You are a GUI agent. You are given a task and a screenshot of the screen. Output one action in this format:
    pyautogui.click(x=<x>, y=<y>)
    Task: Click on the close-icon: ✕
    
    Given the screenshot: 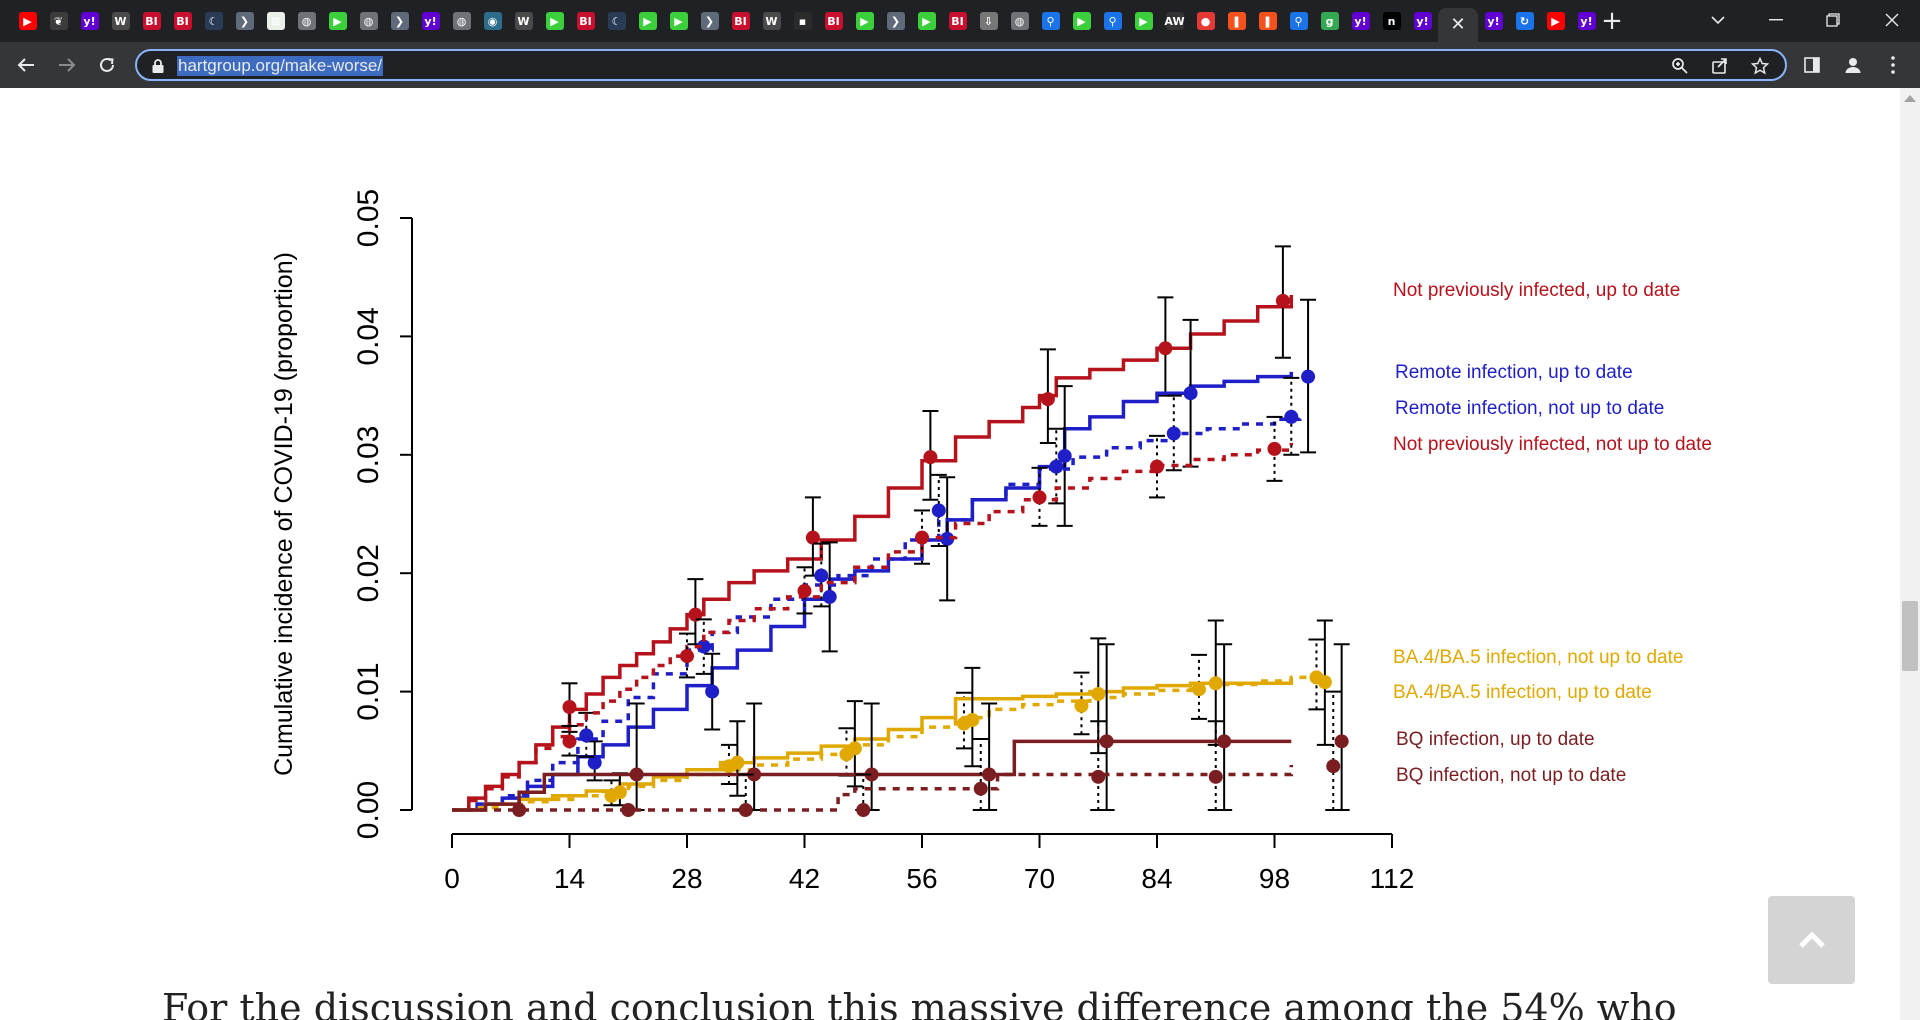 What is the action you would take?
    pyautogui.click(x=1458, y=24)
    